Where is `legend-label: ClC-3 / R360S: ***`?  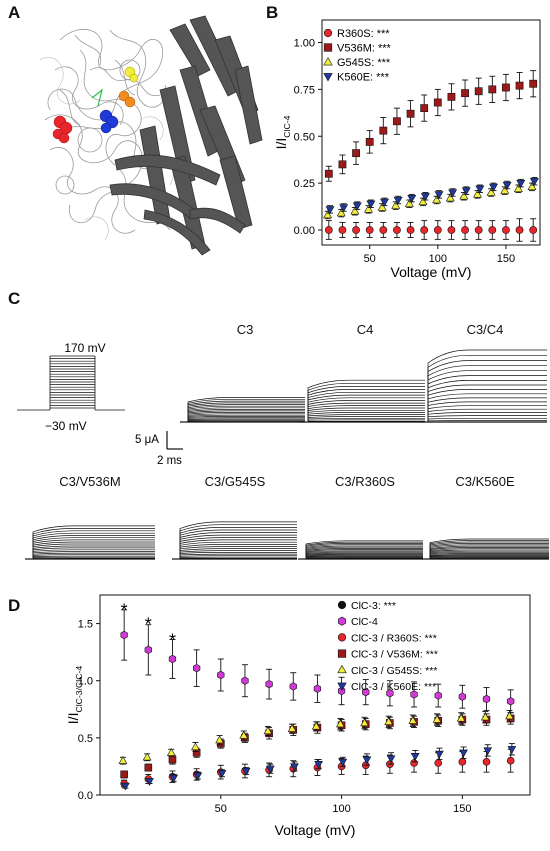 legend-label: ClC-3 / R360S: *** is located at coordinates (394, 638).